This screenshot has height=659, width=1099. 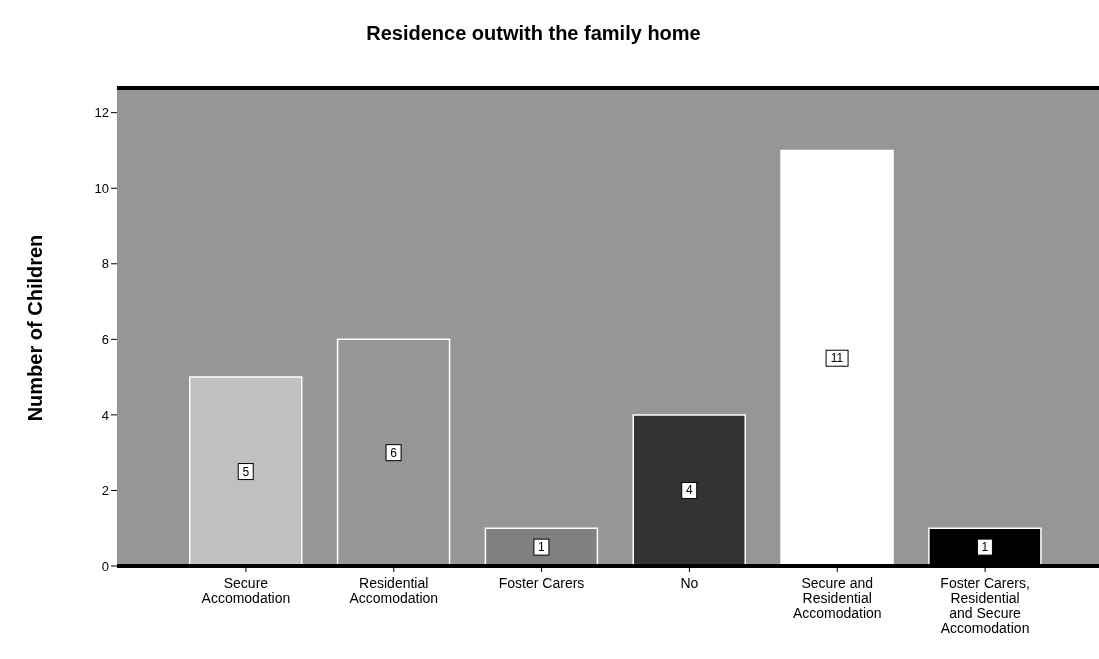 I want to click on chart-title: Residence outwith the family home, so click(x=533, y=33).